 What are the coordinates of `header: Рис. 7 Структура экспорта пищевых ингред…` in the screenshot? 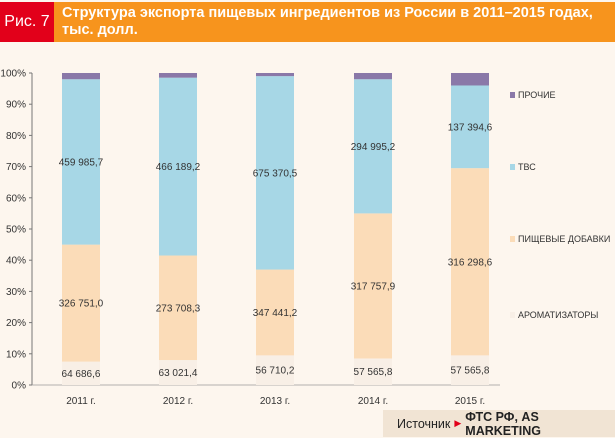 It's located at (307, 25).